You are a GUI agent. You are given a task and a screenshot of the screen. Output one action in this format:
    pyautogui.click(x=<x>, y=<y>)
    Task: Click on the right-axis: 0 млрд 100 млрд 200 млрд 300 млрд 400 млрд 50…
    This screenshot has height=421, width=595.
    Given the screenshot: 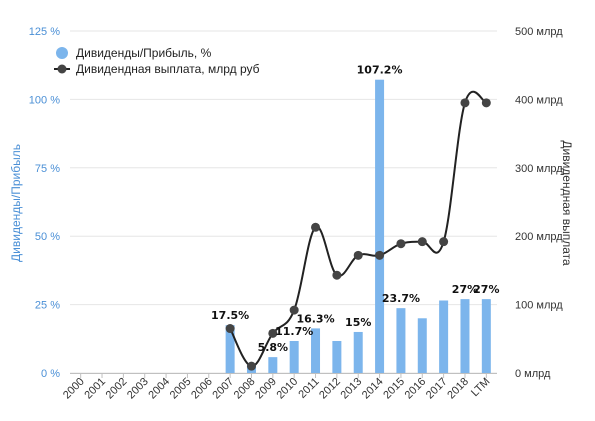 What is the action you would take?
    pyautogui.click(x=539, y=203)
    